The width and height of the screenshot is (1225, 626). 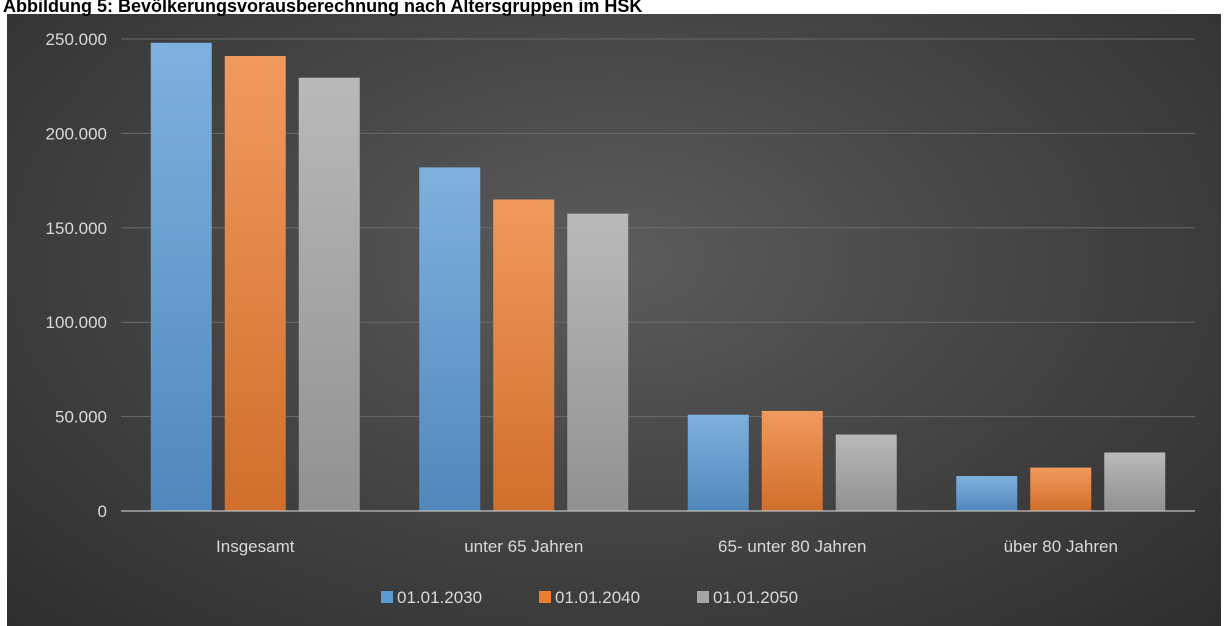 What do you see at coordinates (102, 511) in the screenshot?
I see `y-tick-label: 0` at bounding box center [102, 511].